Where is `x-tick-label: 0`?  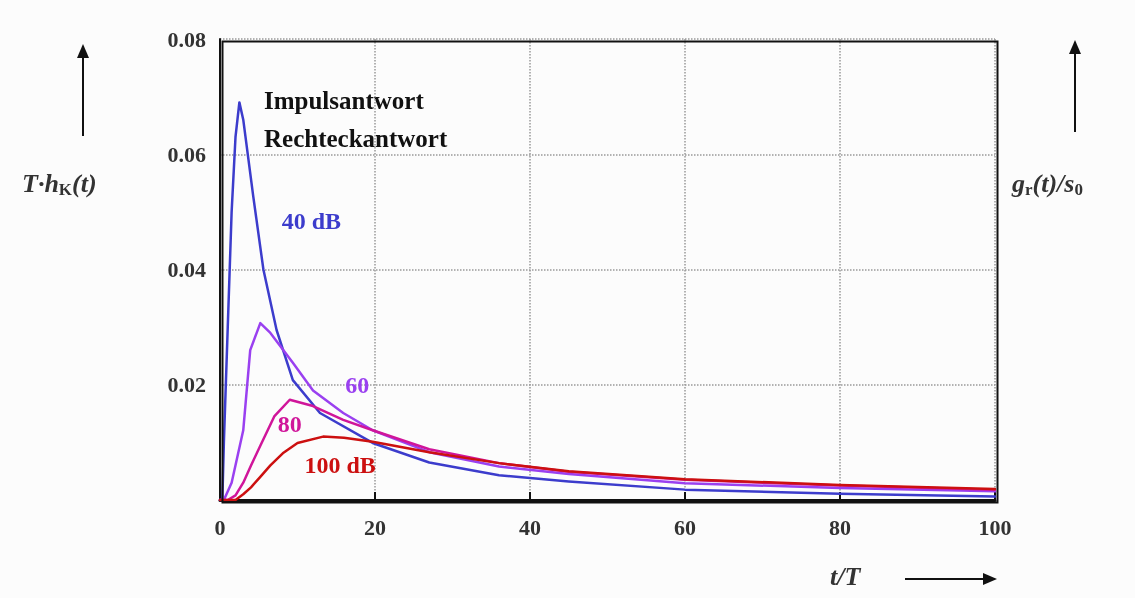
x-tick-label: 0 is located at coordinates (220, 527).